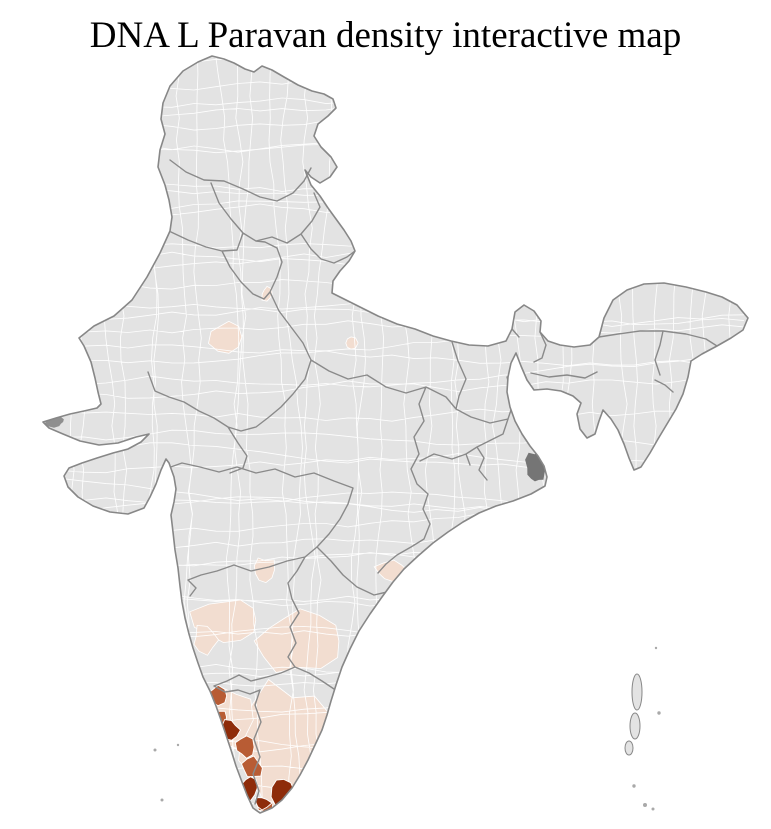 This screenshot has width=771, height=829. What do you see at coordinates (385, 35) in the screenshot?
I see `map-title: DNA L Paravan density interactive map` at bounding box center [385, 35].